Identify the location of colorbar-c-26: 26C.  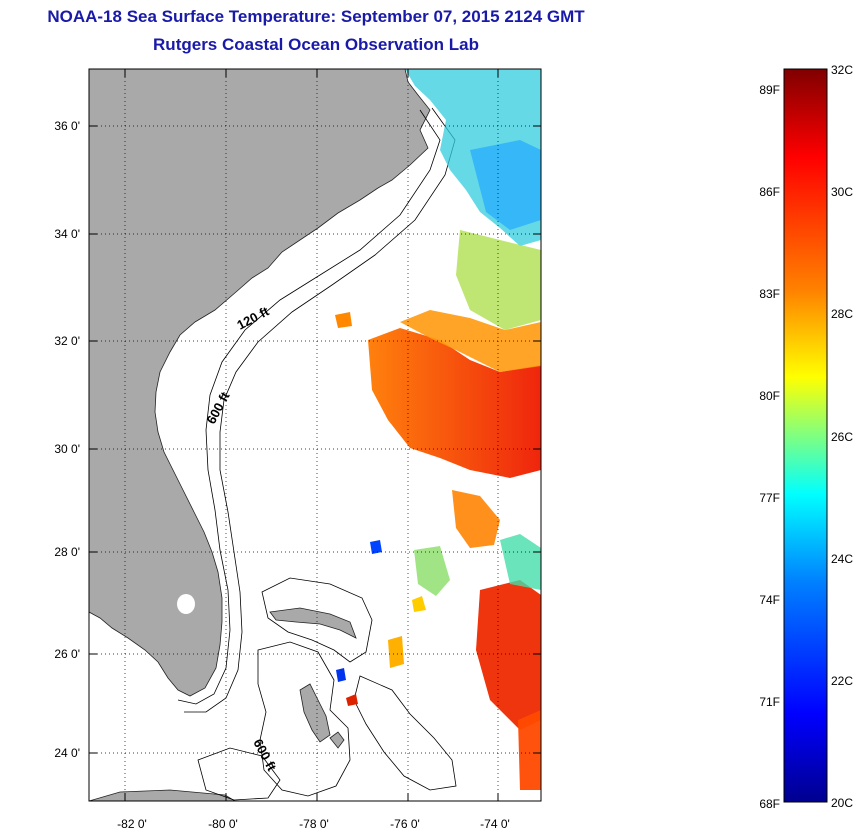
(842, 437).